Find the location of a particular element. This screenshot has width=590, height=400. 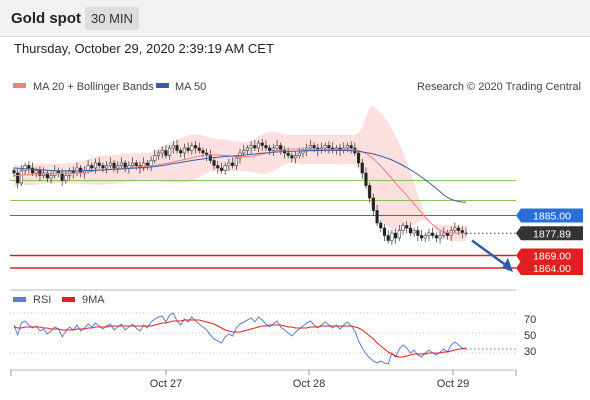

ma50-line is located at coordinates (240, 176).